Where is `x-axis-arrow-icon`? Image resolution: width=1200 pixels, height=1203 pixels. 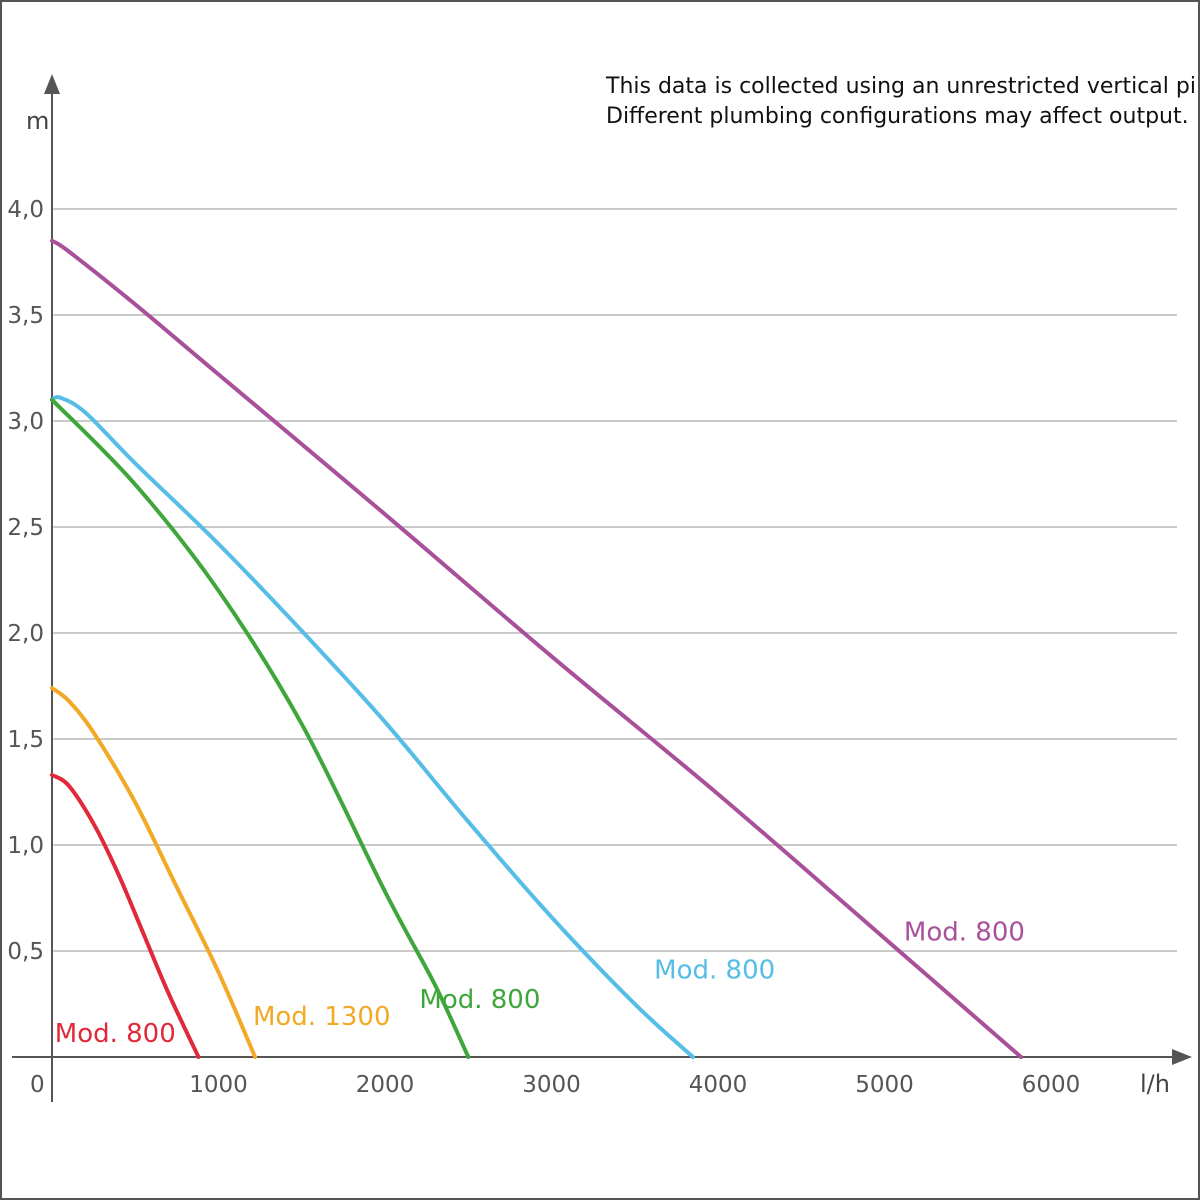 x-axis-arrow-icon is located at coordinates (1182, 1057).